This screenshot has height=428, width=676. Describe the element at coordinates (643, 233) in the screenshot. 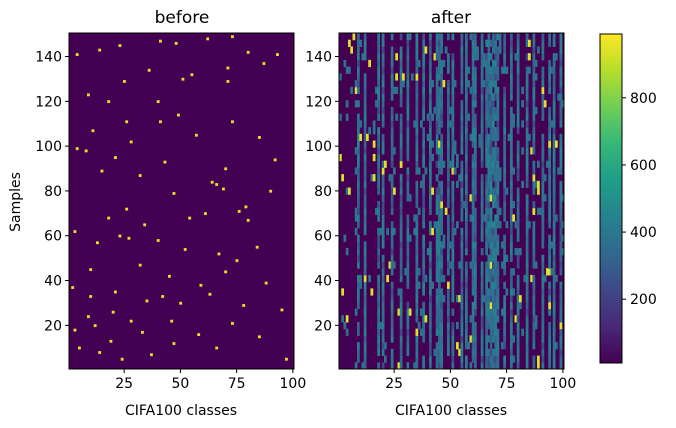

I see `colorbar-tick-label: 400` at that location.